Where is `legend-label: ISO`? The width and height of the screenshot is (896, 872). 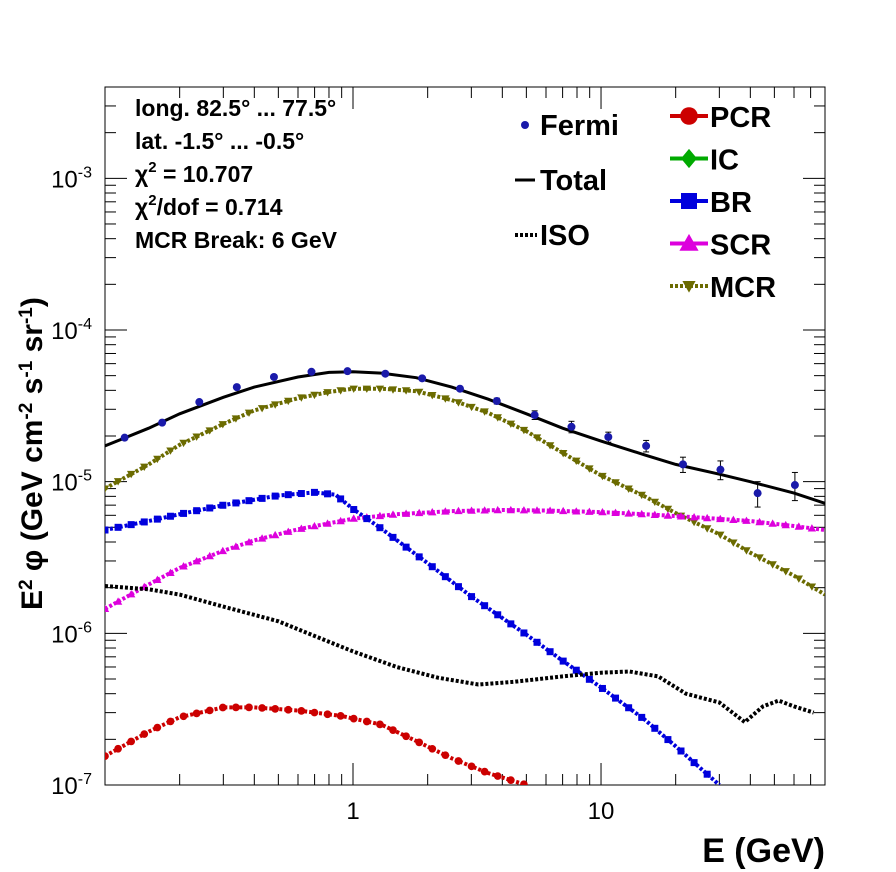 legend-label: ISO is located at coordinates (565, 236).